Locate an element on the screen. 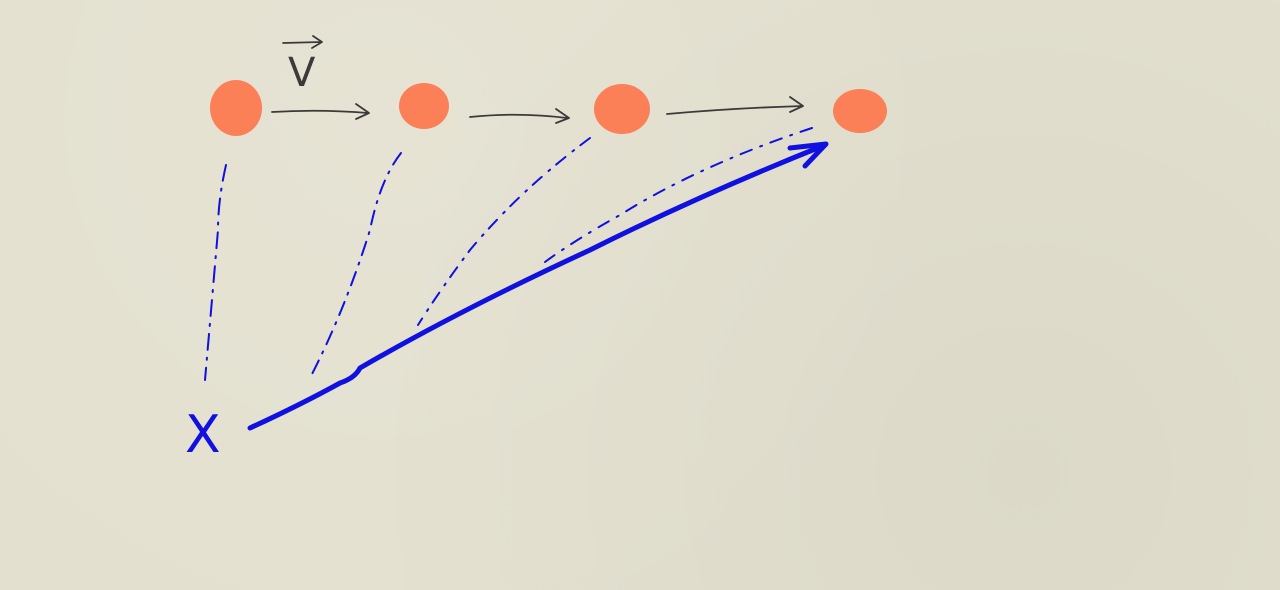  velocity-label: V is located at coordinates (302, 73).